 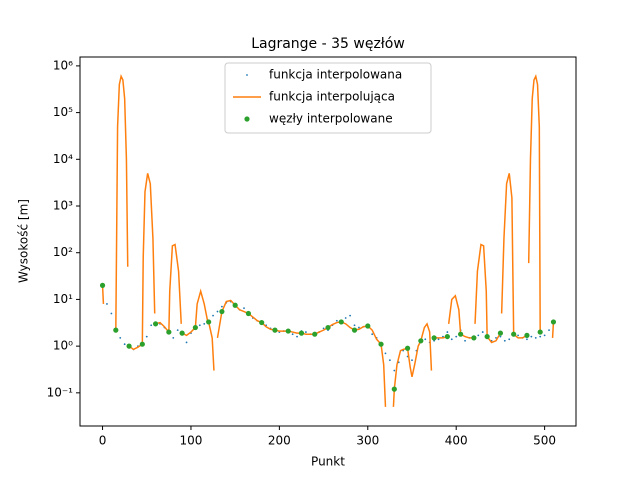 I want to click on y-tick-label: 10², so click(x=63, y=252).